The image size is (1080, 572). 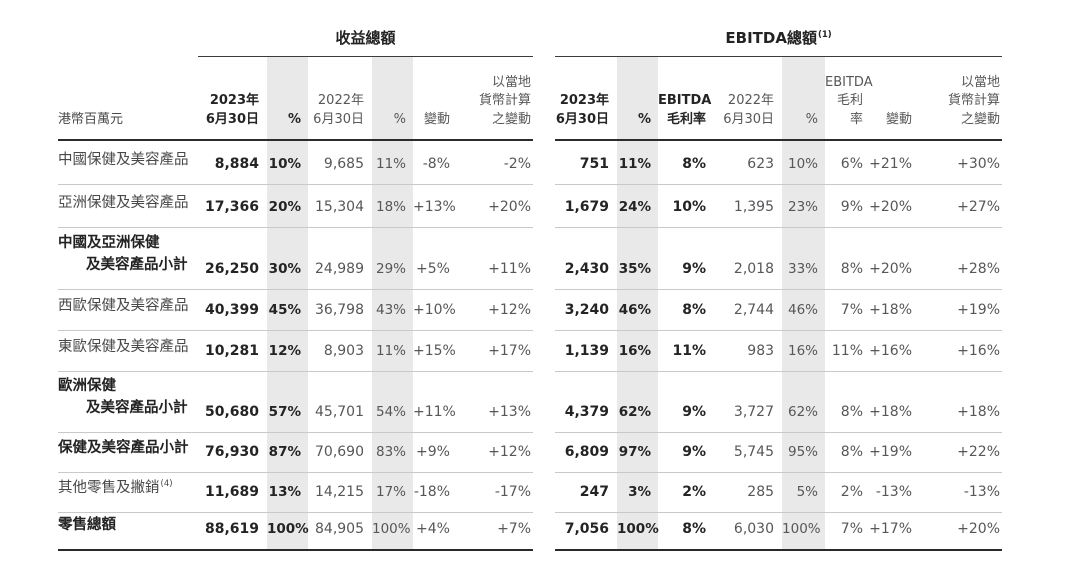 What do you see at coordinates (958, 206) in the screenshot?
I see `value-cell: +27%` at bounding box center [958, 206].